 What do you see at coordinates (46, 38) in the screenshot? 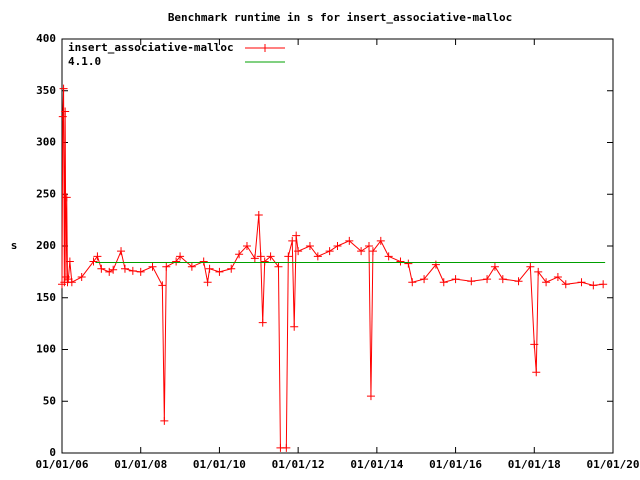
I see `y-tick-label: 400` at bounding box center [46, 38].